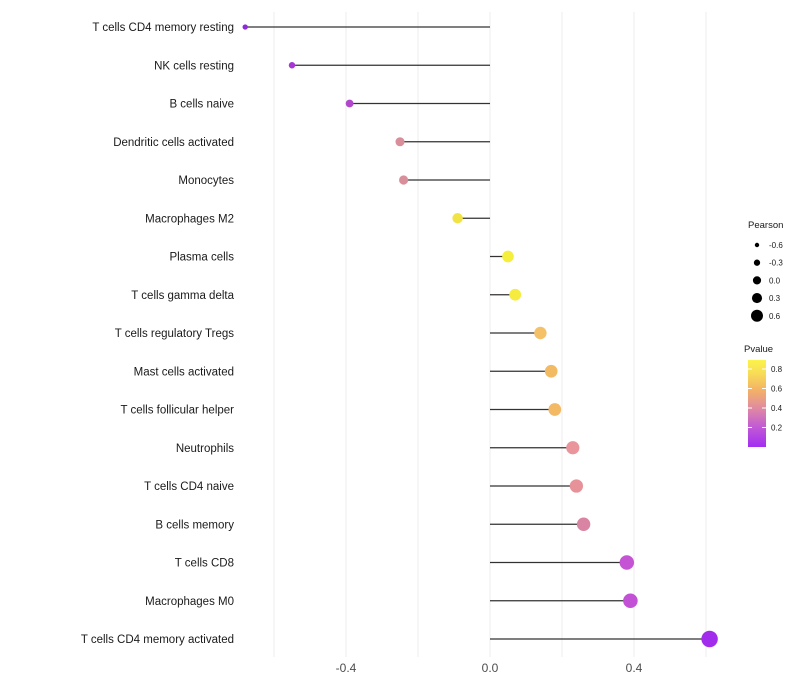 The width and height of the screenshot is (800, 700). Describe the element at coordinates (204, 564) in the screenshot. I see `category-label: T cells CD8` at that location.